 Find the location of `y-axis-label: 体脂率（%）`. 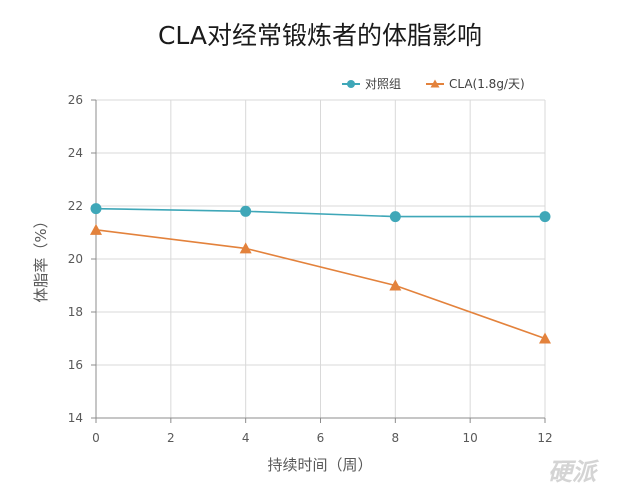

y-axis-label: 体脂率（%） is located at coordinates (41, 257).